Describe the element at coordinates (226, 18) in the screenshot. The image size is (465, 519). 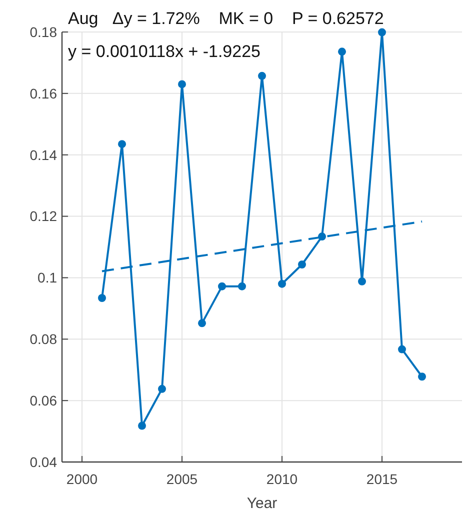
I see `chart-title: Aug Δy = 1.72% MK = 0 P = 0.62572` at that location.